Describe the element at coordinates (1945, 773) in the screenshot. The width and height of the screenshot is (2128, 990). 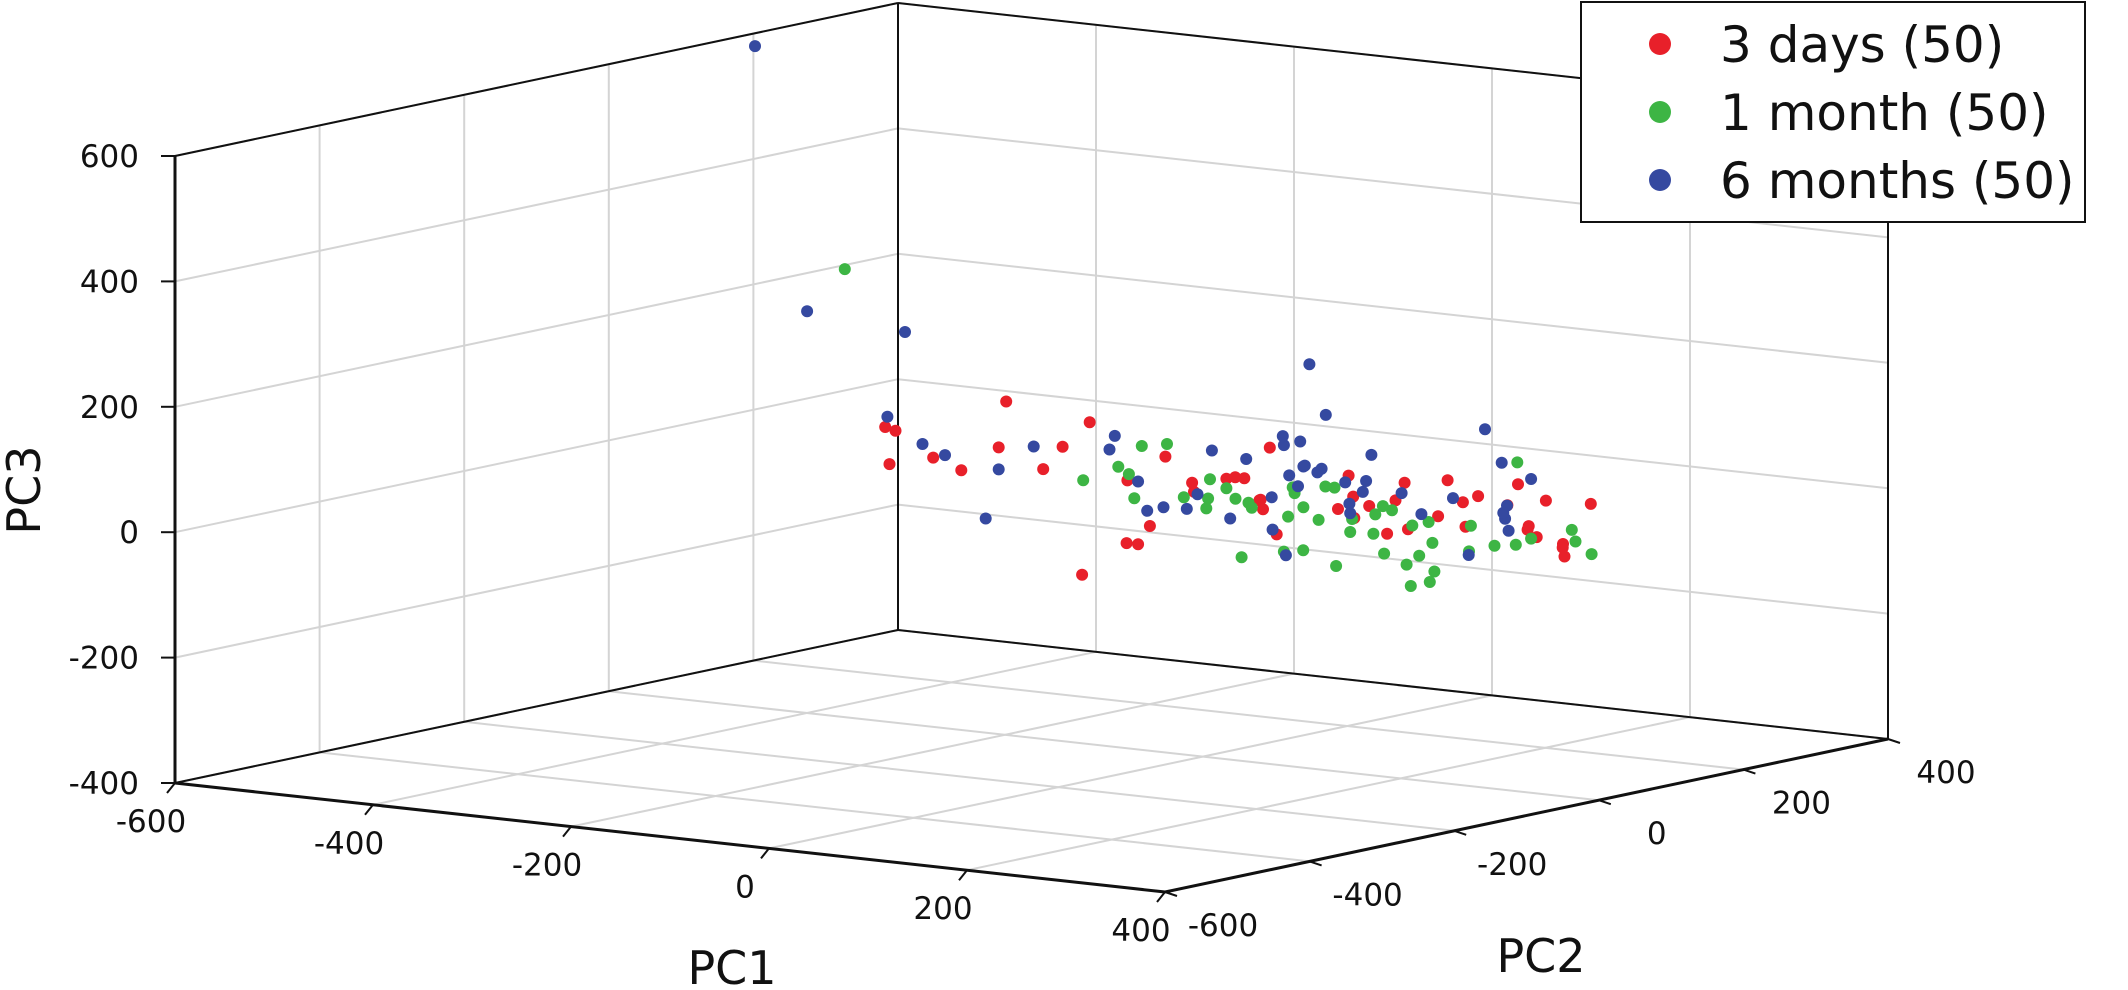
I see `y-tick-label: 400` at that location.